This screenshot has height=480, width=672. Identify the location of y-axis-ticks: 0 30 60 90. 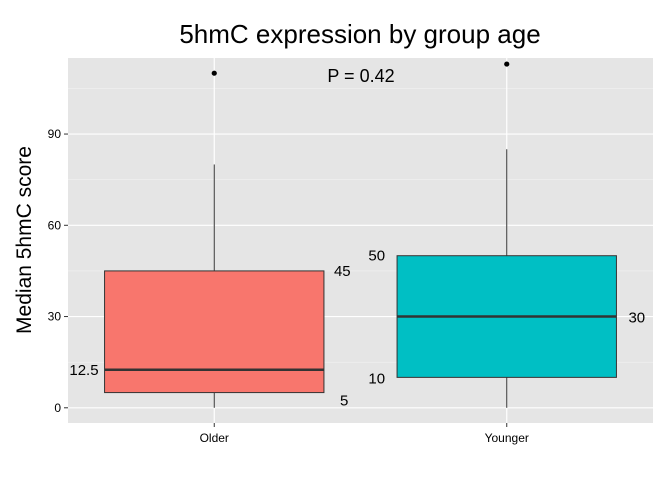
(58, 271).